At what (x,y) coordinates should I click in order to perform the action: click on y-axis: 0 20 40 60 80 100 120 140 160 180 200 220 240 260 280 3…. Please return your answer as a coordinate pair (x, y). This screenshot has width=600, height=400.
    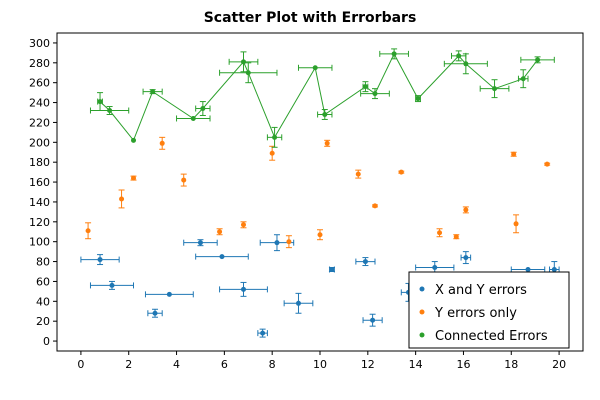
    Looking at the image, I should click on (43, 192).